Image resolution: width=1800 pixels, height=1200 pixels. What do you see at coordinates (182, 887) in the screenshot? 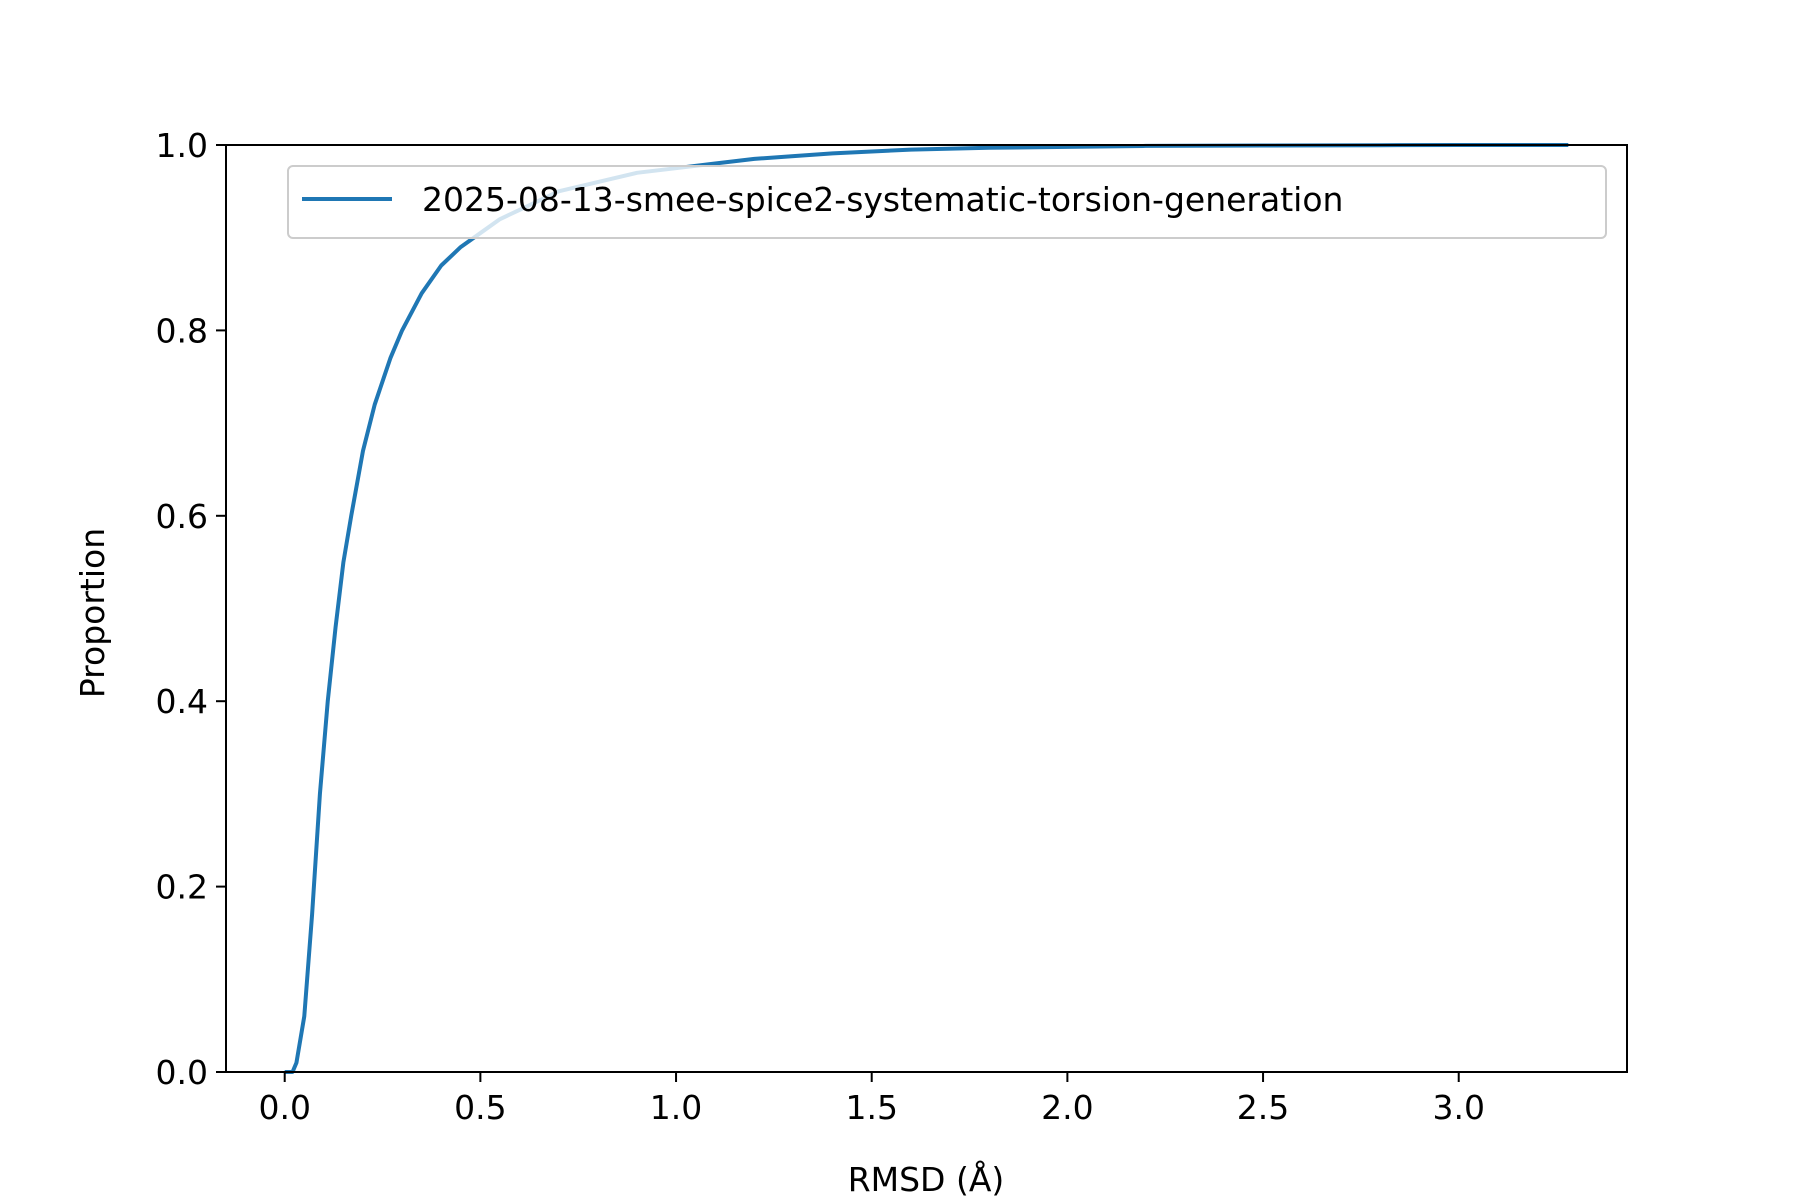
I see `y-tick-label: 0.2` at bounding box center [182, 887].